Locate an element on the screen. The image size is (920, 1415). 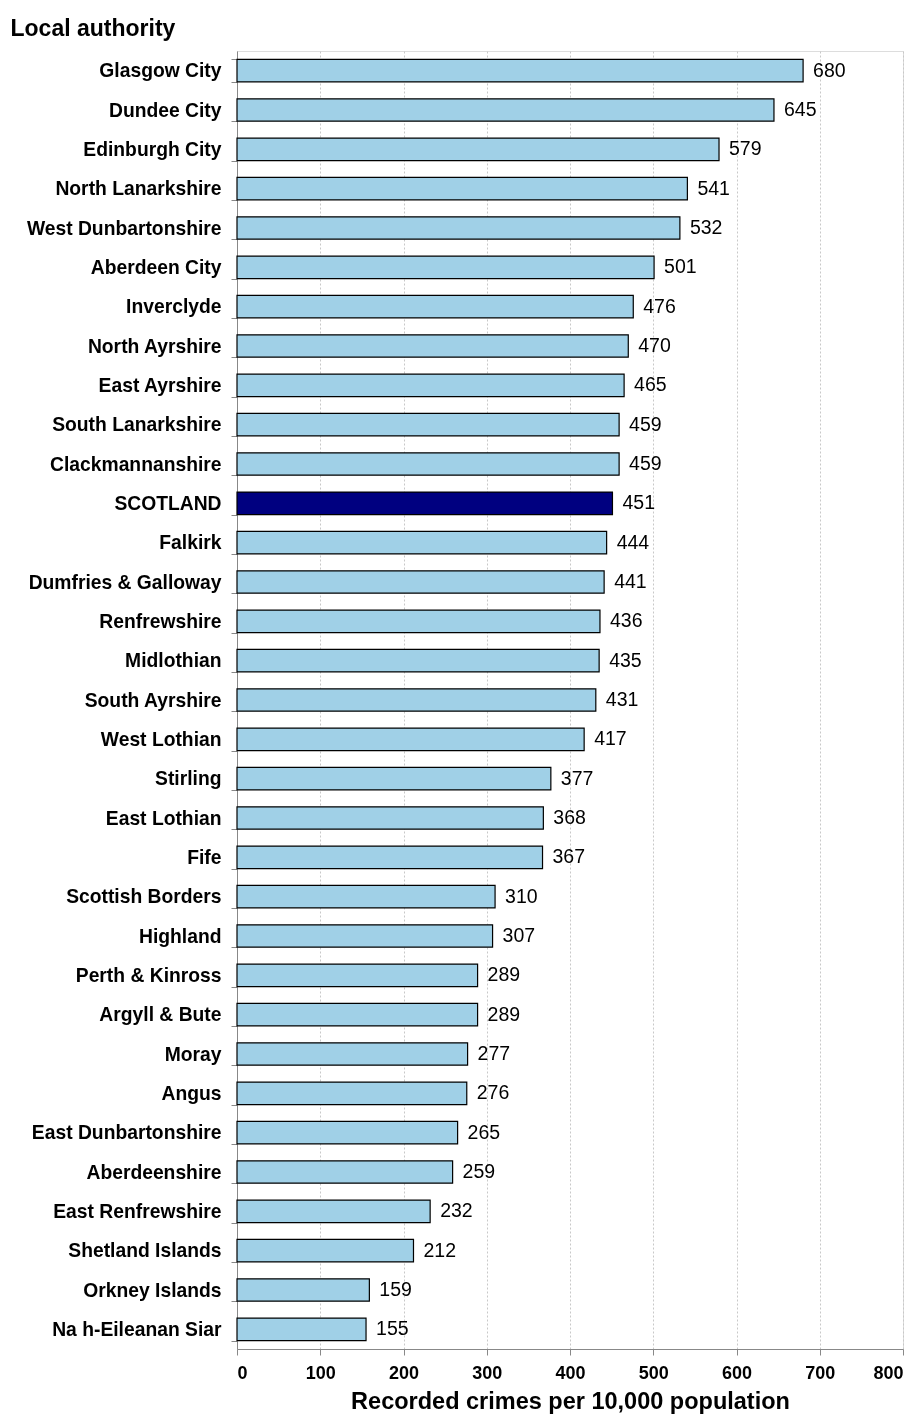
data-label: 451 is located at coordinates (638, 502).